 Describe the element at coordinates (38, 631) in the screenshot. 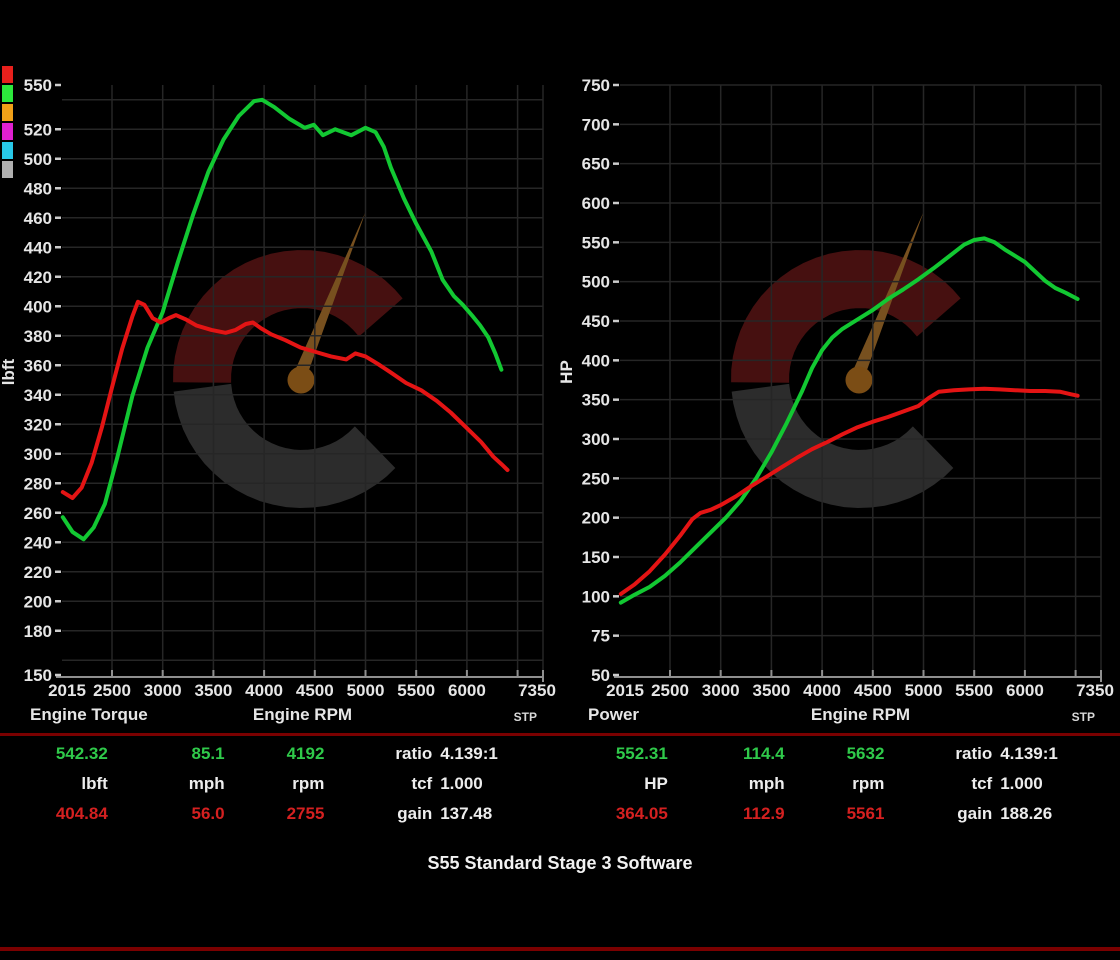

I see `svg-text: 180` at that location.